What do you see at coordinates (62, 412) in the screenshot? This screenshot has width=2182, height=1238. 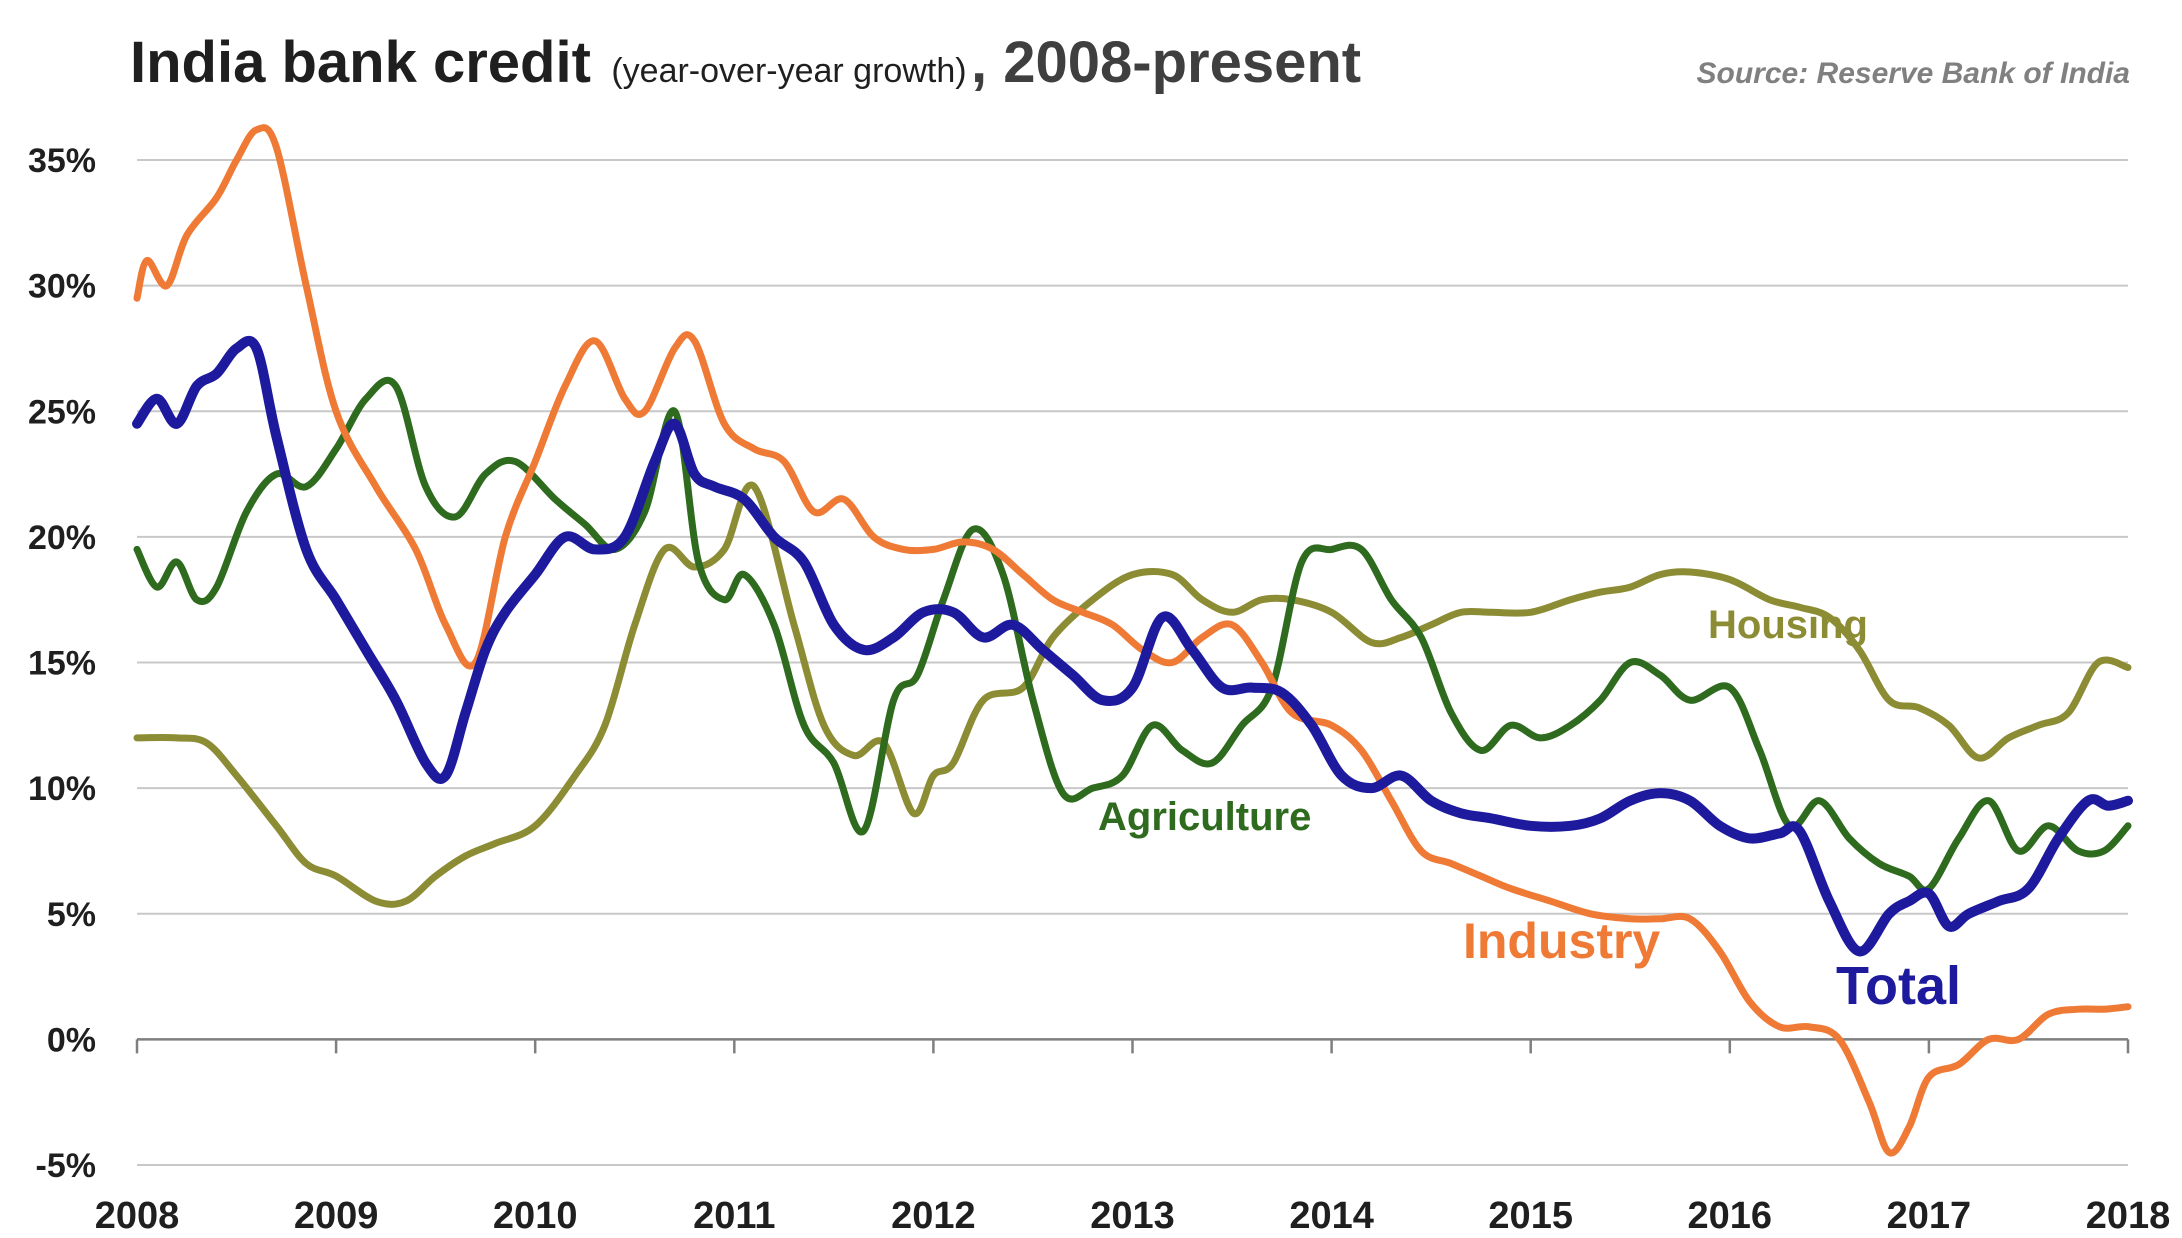 I see `y-tick-label: 25%` at bounding box center [62, 412].